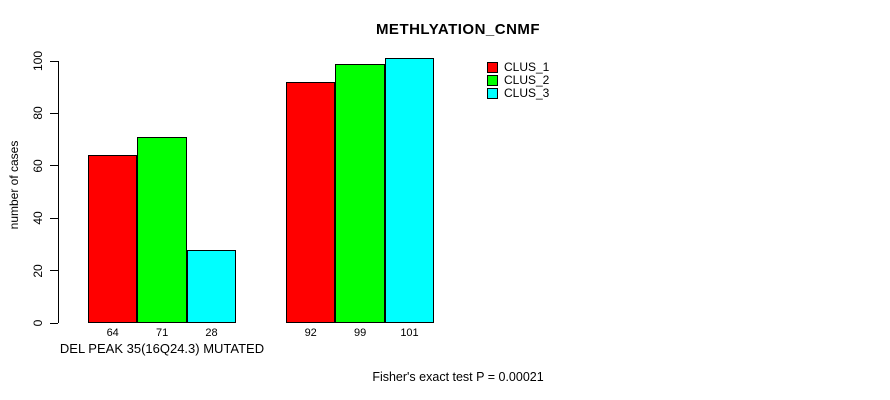 This screenshot has width=890, height=400. What do you see at coordinates (58, 192) in the screenshot?
I see `y-axis-line` at bounding box center [58, 192].